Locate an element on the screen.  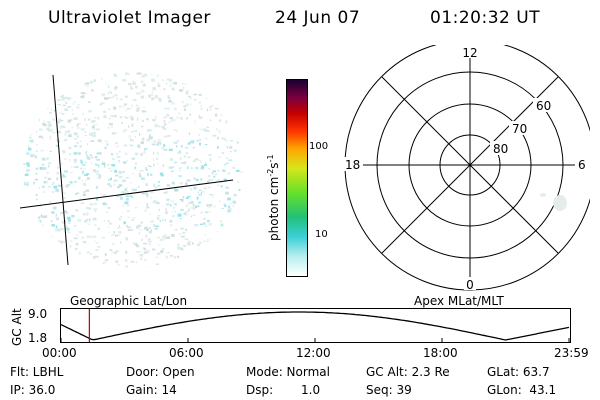
altitude-curve is located at coordinates (315, 326).